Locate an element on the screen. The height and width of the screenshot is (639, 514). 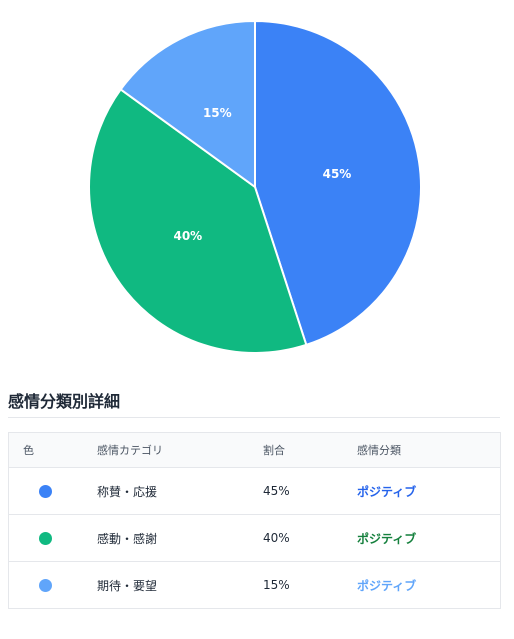
table-row: 期待・要望 15% ポジティブ is located at coordinates (255, 585).